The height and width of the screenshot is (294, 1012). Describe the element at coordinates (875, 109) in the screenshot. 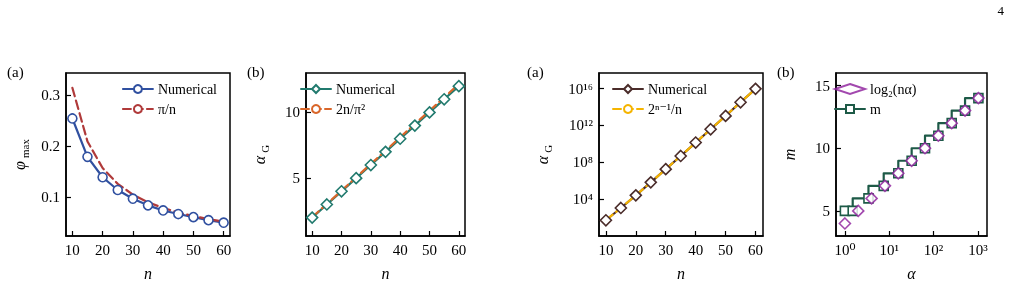

I see `legend-label: m` at that location.